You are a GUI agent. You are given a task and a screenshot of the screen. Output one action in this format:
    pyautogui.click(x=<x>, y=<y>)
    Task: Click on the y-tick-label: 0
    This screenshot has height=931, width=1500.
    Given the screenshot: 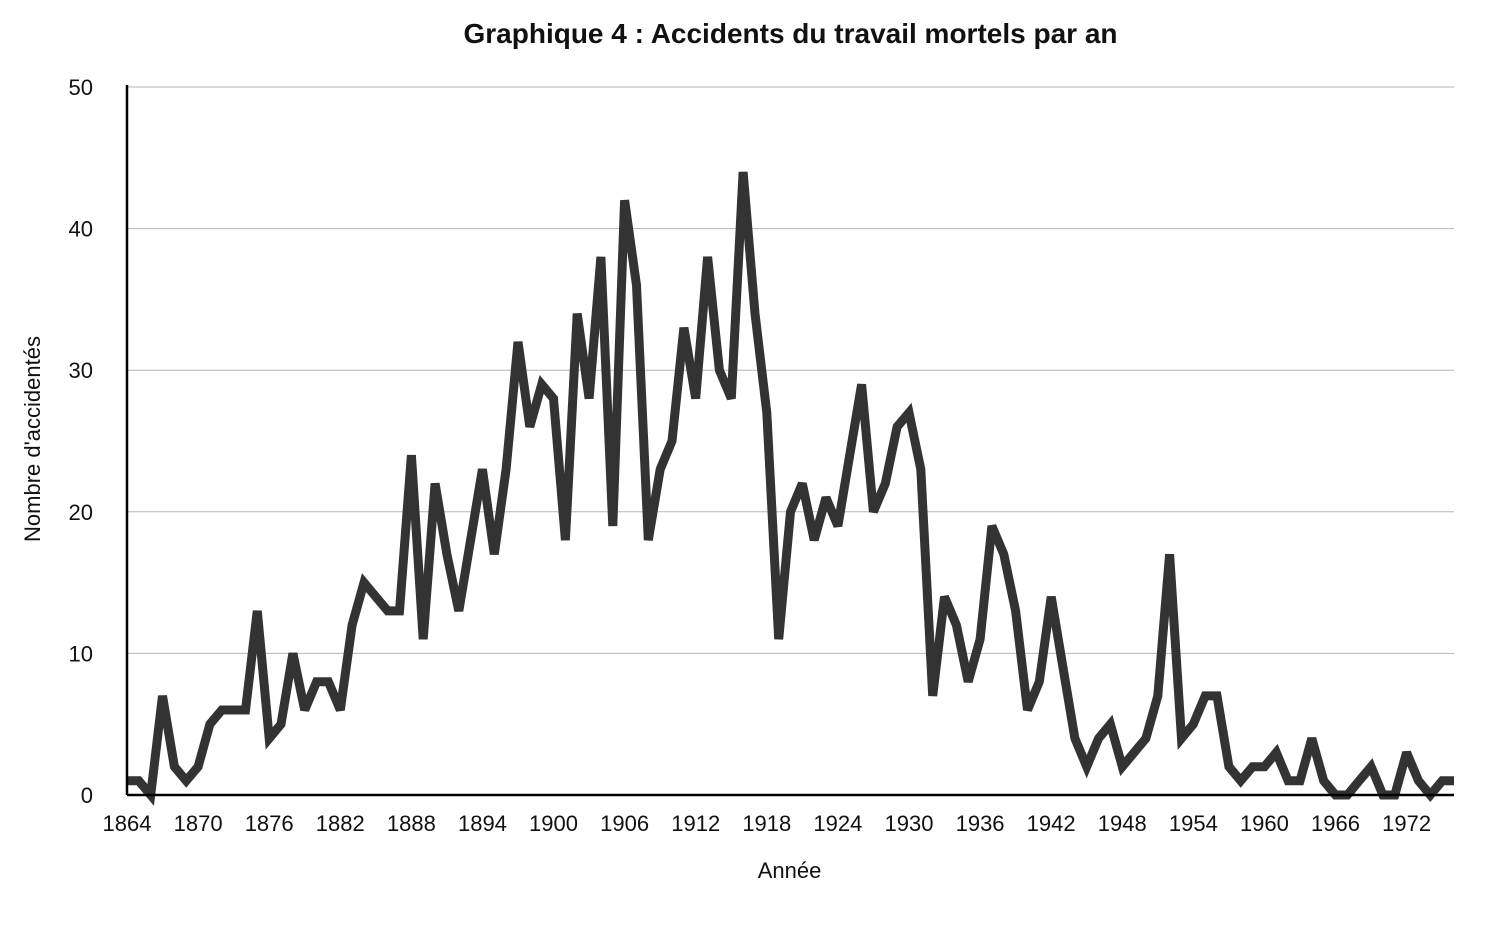 What is the action you would take?
    pyautogui.click(x=87, y=795)
    